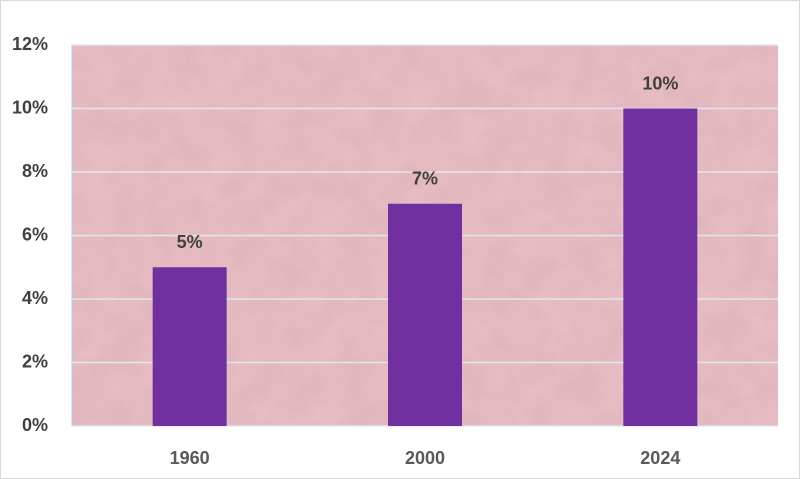 The image size is (800, 479). Describe the element at coordinates (660, 83) in the screenshot. I see `value-label: 10%` at that location.